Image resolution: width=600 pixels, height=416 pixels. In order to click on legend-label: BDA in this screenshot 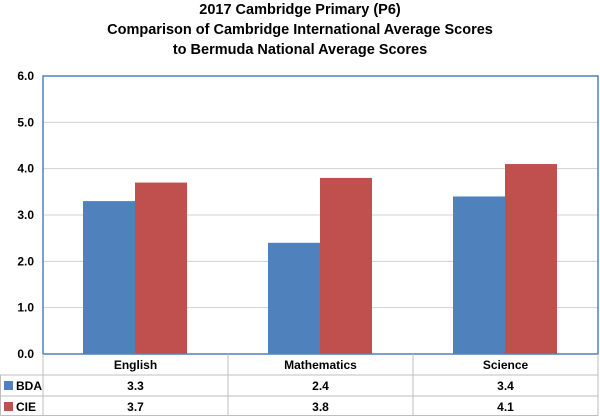, I will do `click(29, 386)`.